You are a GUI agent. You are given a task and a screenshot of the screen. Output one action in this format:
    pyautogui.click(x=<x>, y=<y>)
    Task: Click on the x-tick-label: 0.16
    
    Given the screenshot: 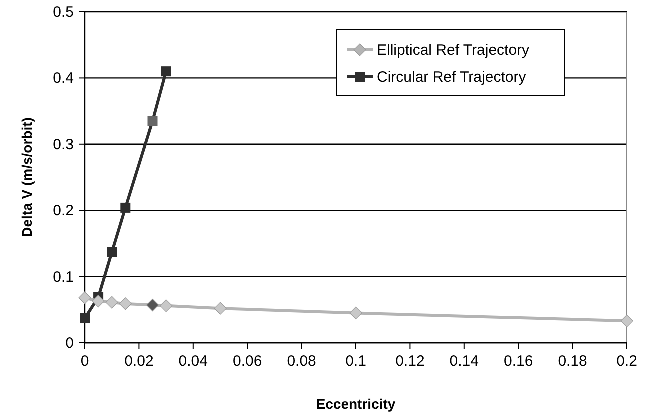 What is the action you would take?
    pyautogui.click(x=519, y=361)
    